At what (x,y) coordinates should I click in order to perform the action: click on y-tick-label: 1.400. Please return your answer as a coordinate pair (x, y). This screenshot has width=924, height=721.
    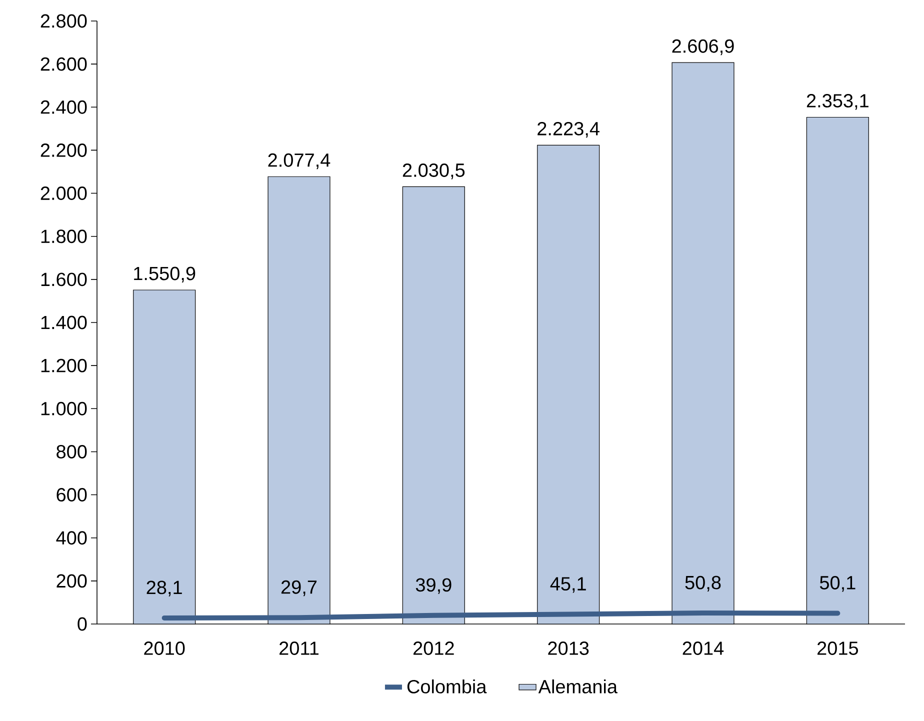
    Looking at the image, I should click on (64, 323).